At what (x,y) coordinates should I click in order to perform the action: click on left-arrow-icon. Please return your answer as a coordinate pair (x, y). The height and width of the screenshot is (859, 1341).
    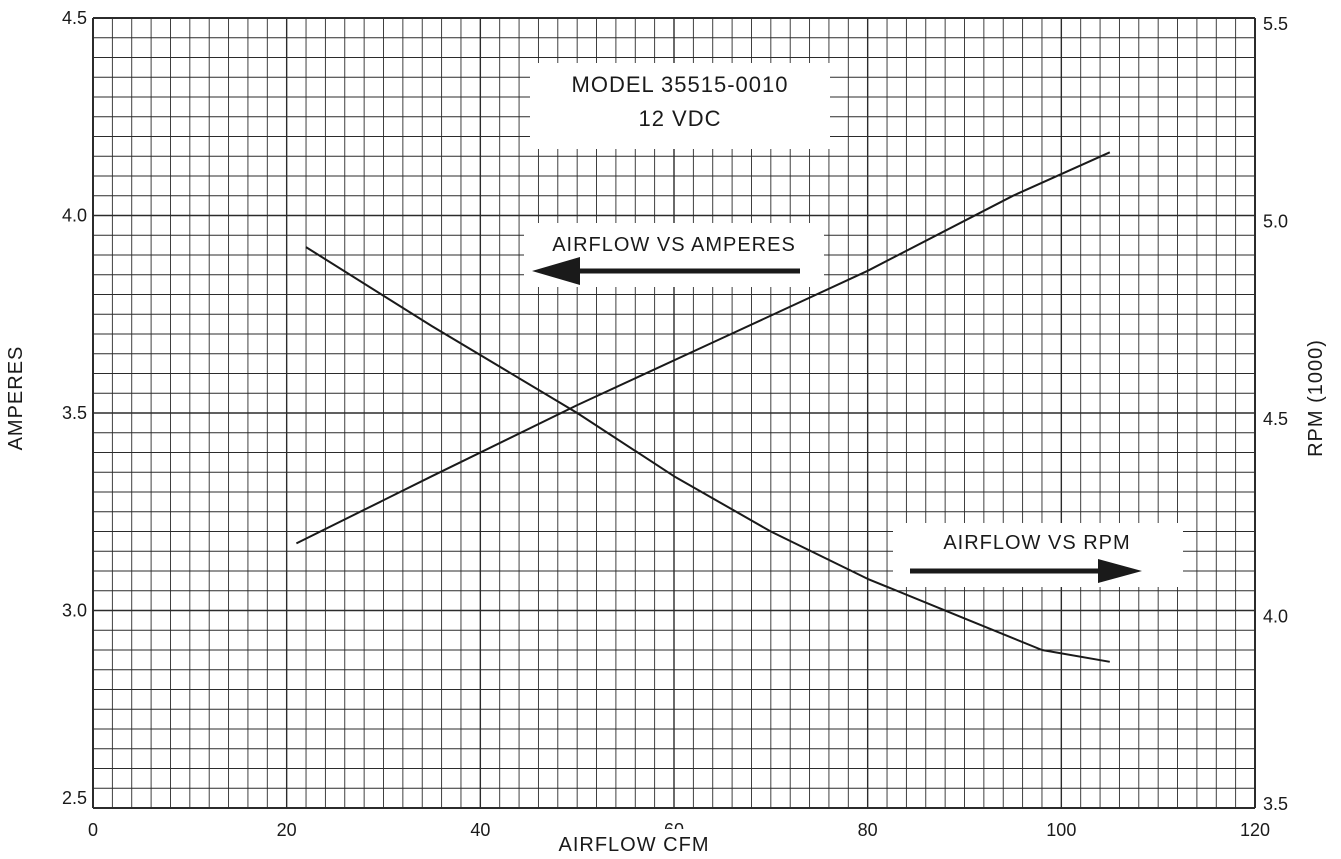
    Looking at the image, I should click on (666, 271).